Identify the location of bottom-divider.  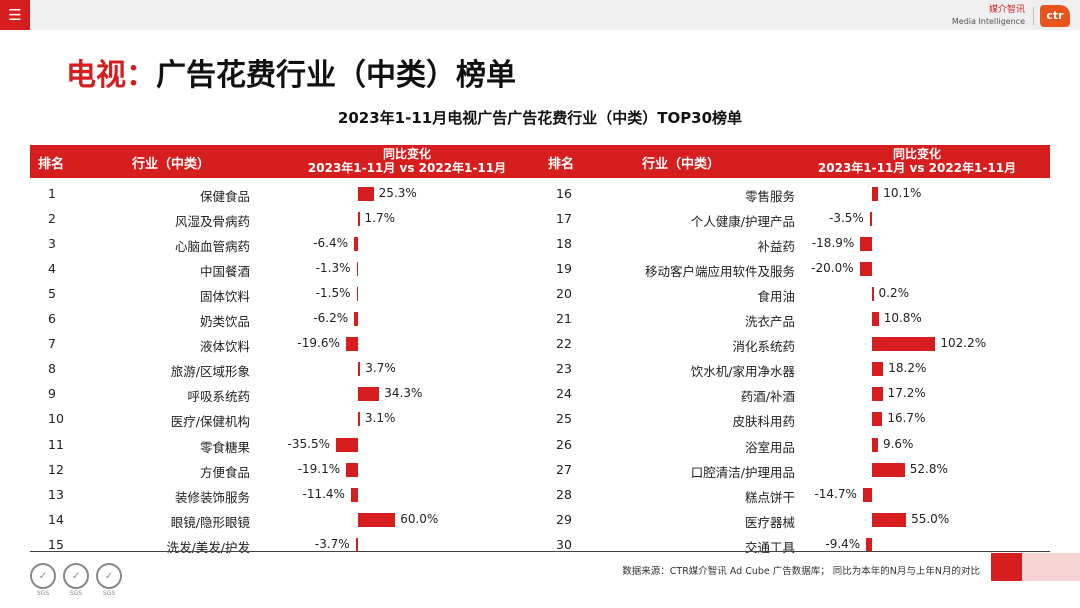
(540, 551).